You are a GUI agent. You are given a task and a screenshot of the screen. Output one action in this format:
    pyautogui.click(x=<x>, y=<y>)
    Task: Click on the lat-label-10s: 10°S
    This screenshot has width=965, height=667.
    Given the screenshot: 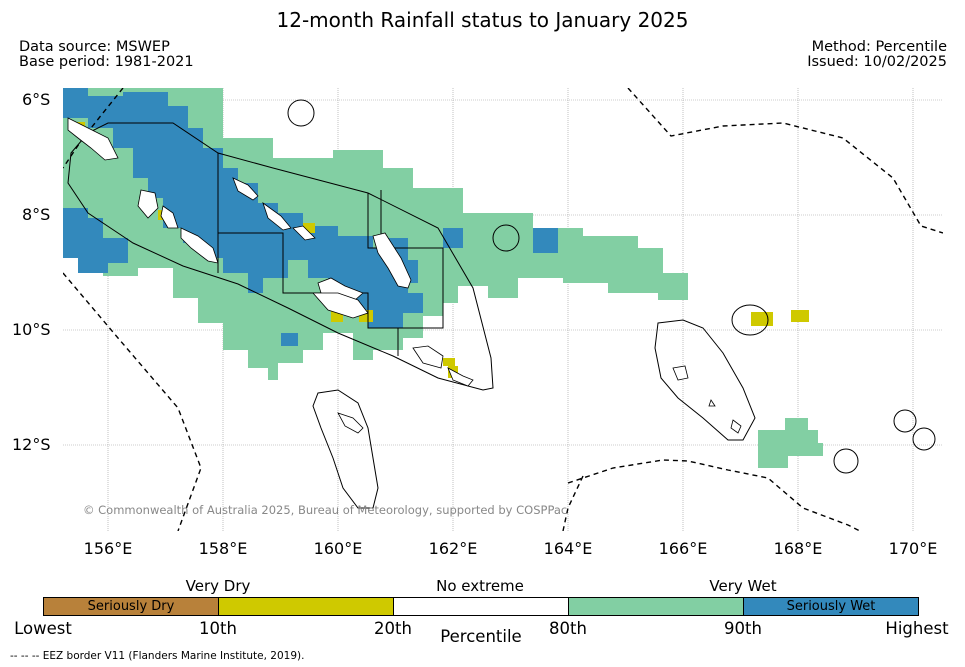 What is the action you would take?
    pyautogui.click(x=31, y=329)
    